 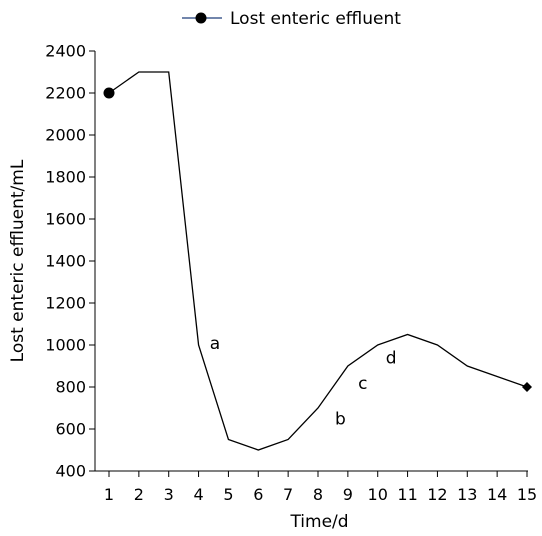 What do you see at coordinates (70, 429) in the screenshot?
I see `y-tick-label: 600` at bounding box center [70, 429].